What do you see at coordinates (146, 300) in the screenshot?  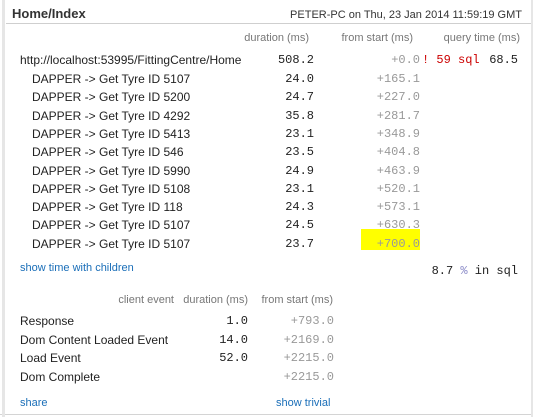 I see `client-event-header: client event` at bounding box center [146, 300].